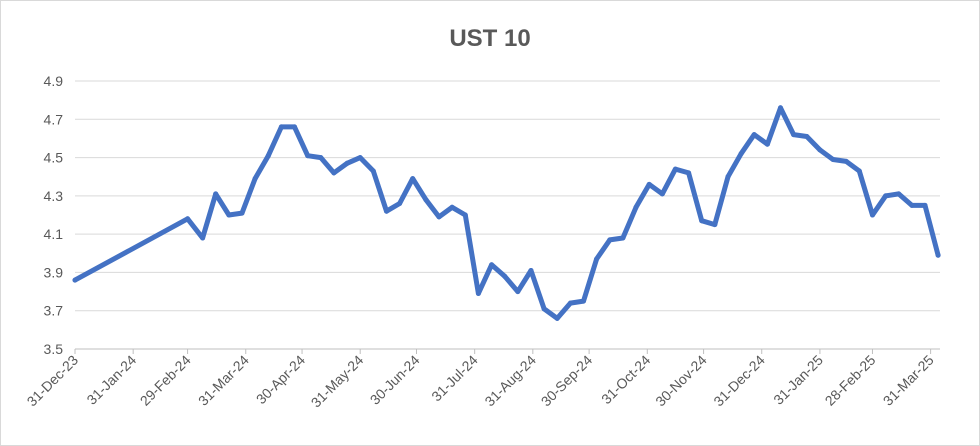 This screenshot has width=980, height=446. Describe the element at coordinates (454, 378) in the screenshot. I see `x-tick-label: 31-Jul-24` at that location.